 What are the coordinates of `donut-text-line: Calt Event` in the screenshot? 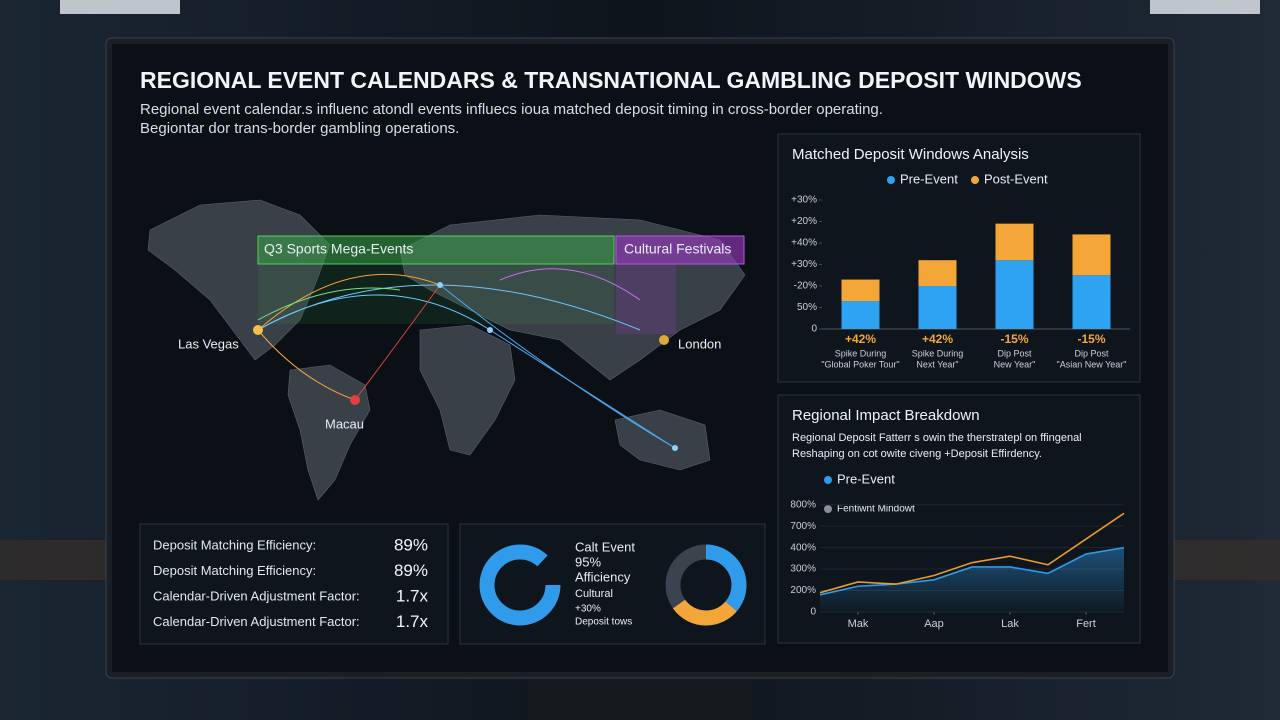 It's located at (605, 546).